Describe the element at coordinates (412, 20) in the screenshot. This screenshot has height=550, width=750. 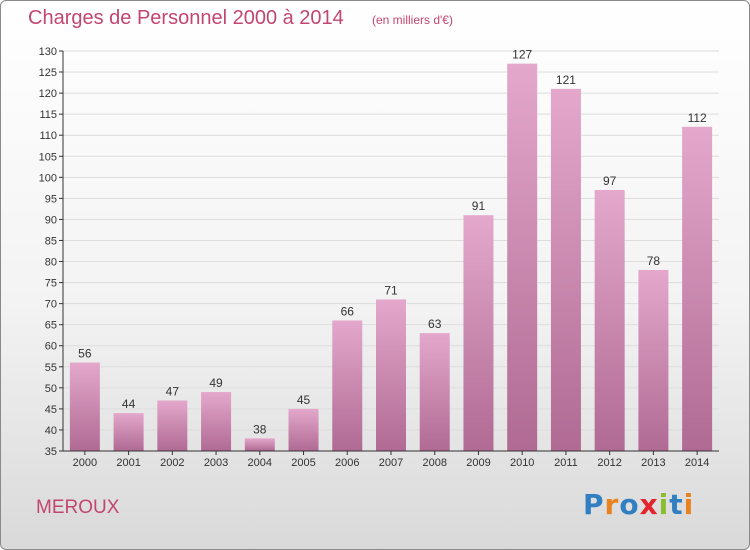
I see `chart-subtitle: (en milliers d'€)` at that location.